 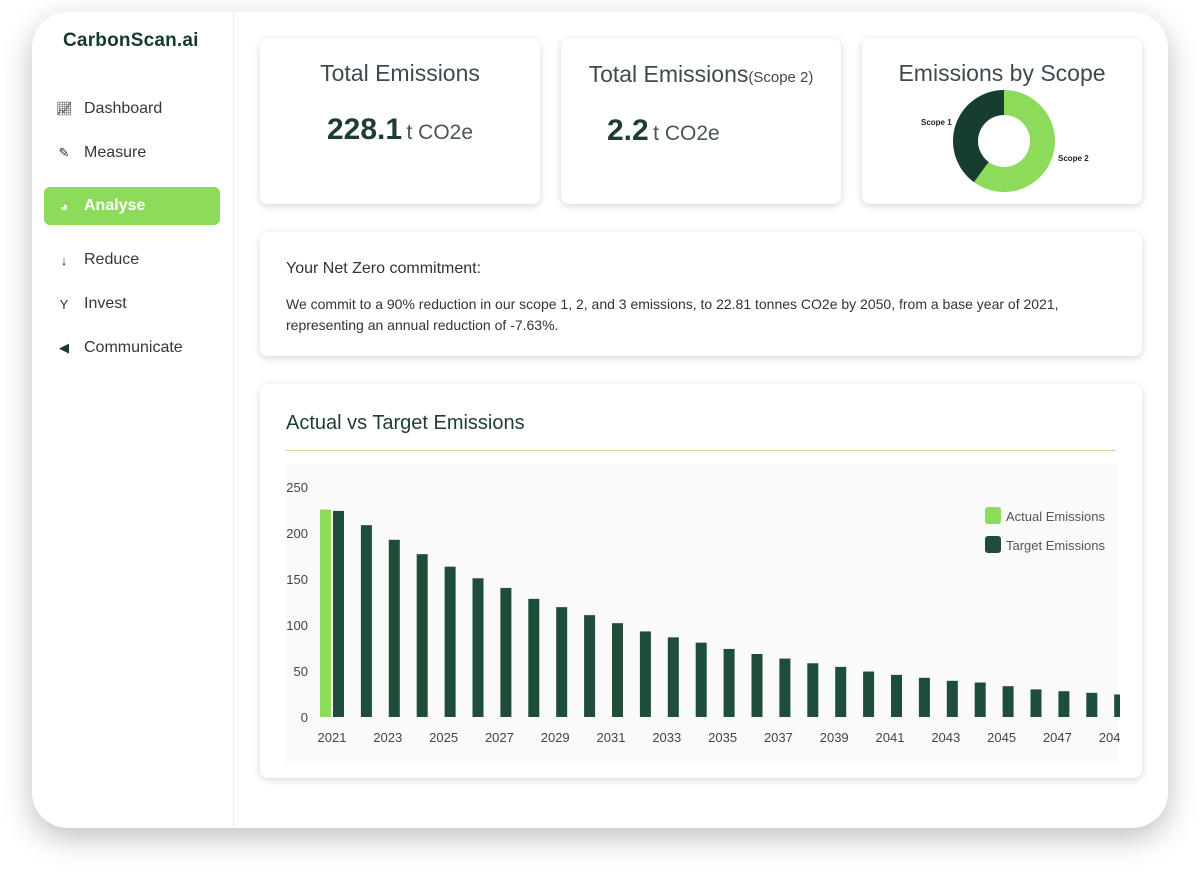 What do you see at coordinates (64, 260) in the screenshot?
I see `arrow-down-icon: ↓` at bounding box center [64, 260].